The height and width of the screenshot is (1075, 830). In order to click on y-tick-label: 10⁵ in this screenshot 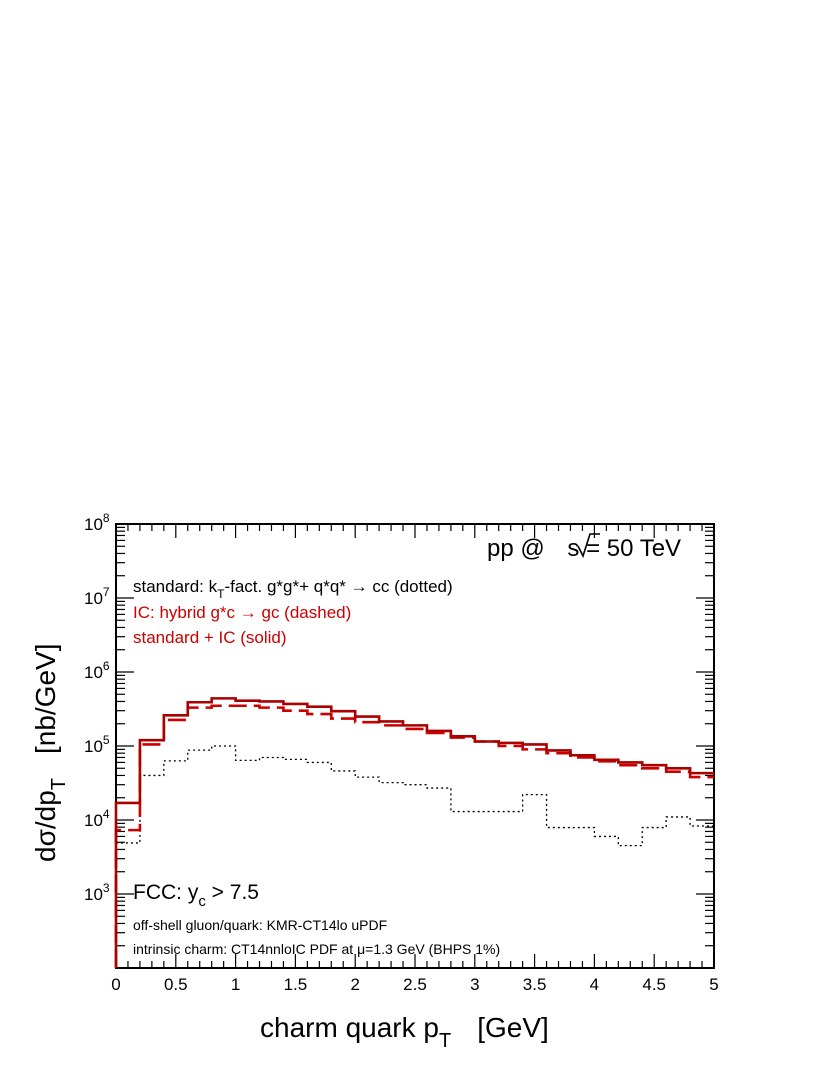, I will do `click(97, 744)`.